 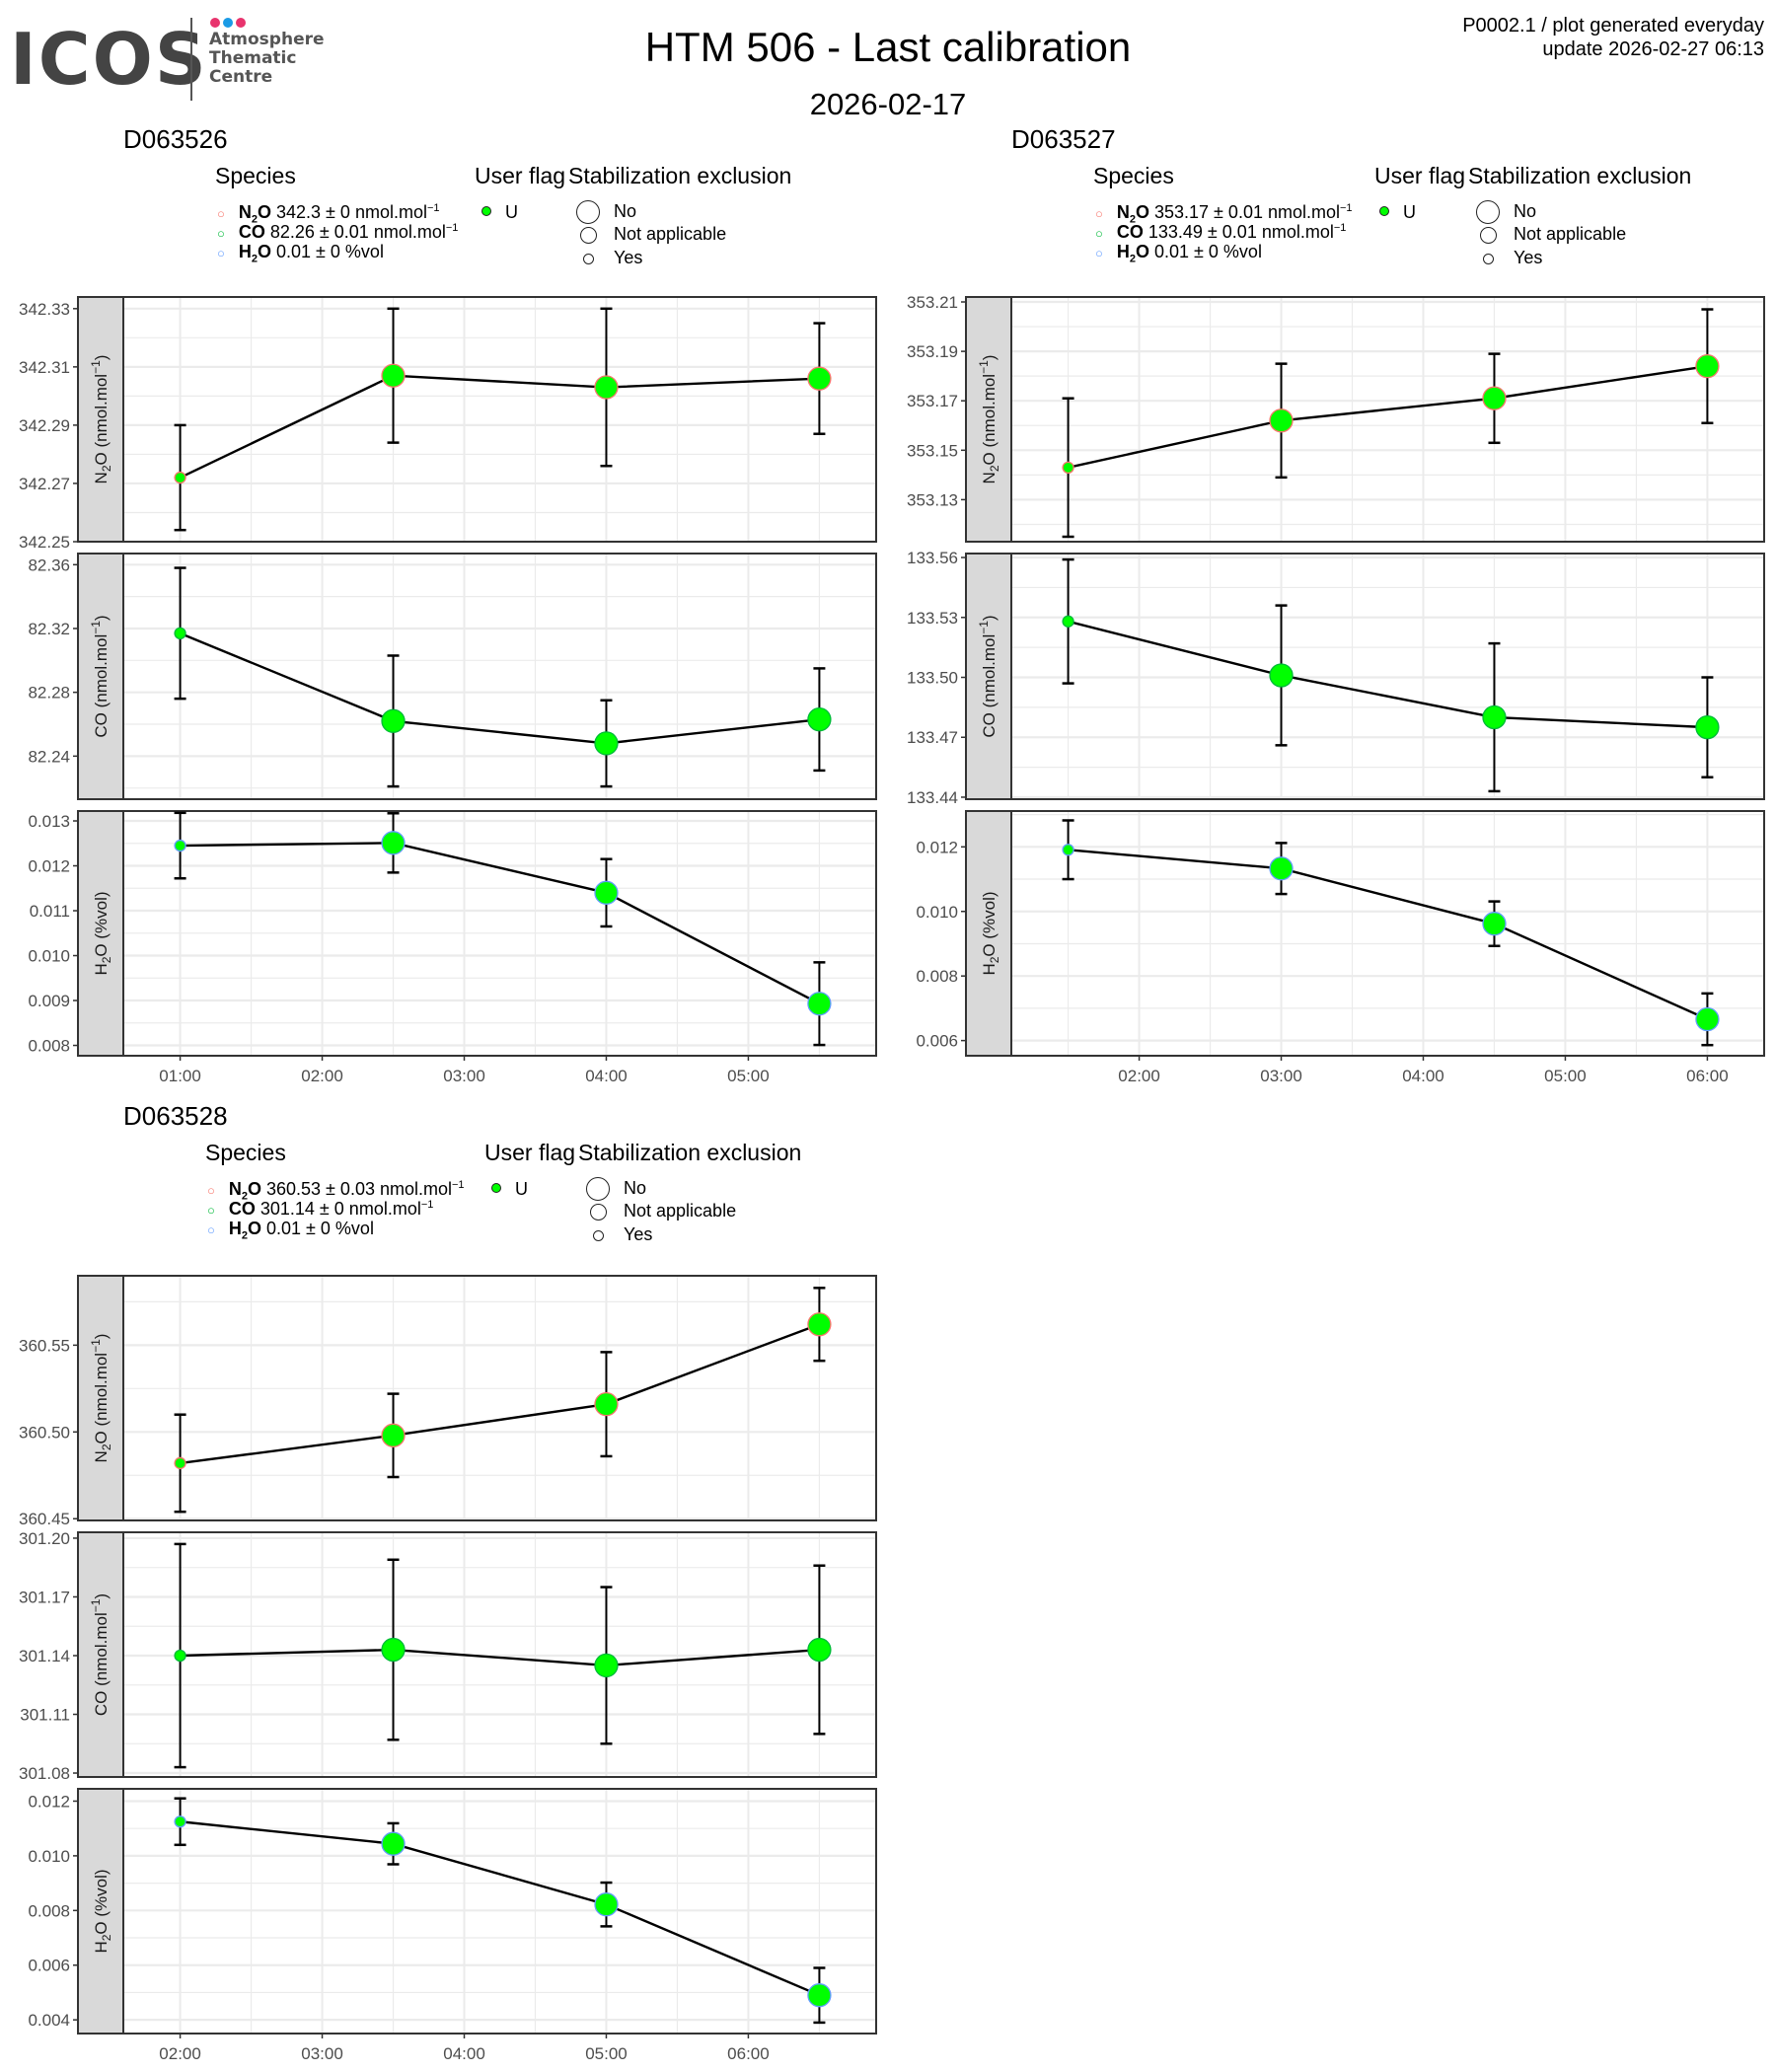 What do you see at coordinates (338, 1209) in the screenshot?
I see `legend-species-value: 301.14 ± 0 nmol.mol` at bounding box center [338, 1209].